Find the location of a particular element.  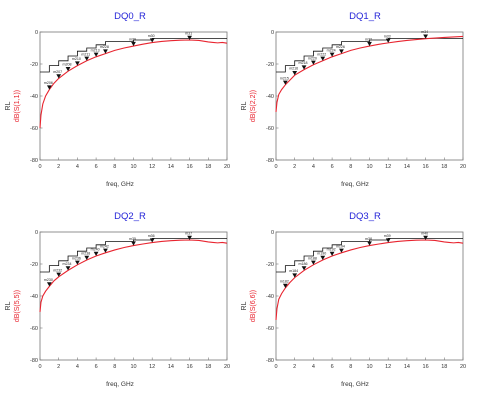

marker-label: m230 is located at coordinates (48, 280).